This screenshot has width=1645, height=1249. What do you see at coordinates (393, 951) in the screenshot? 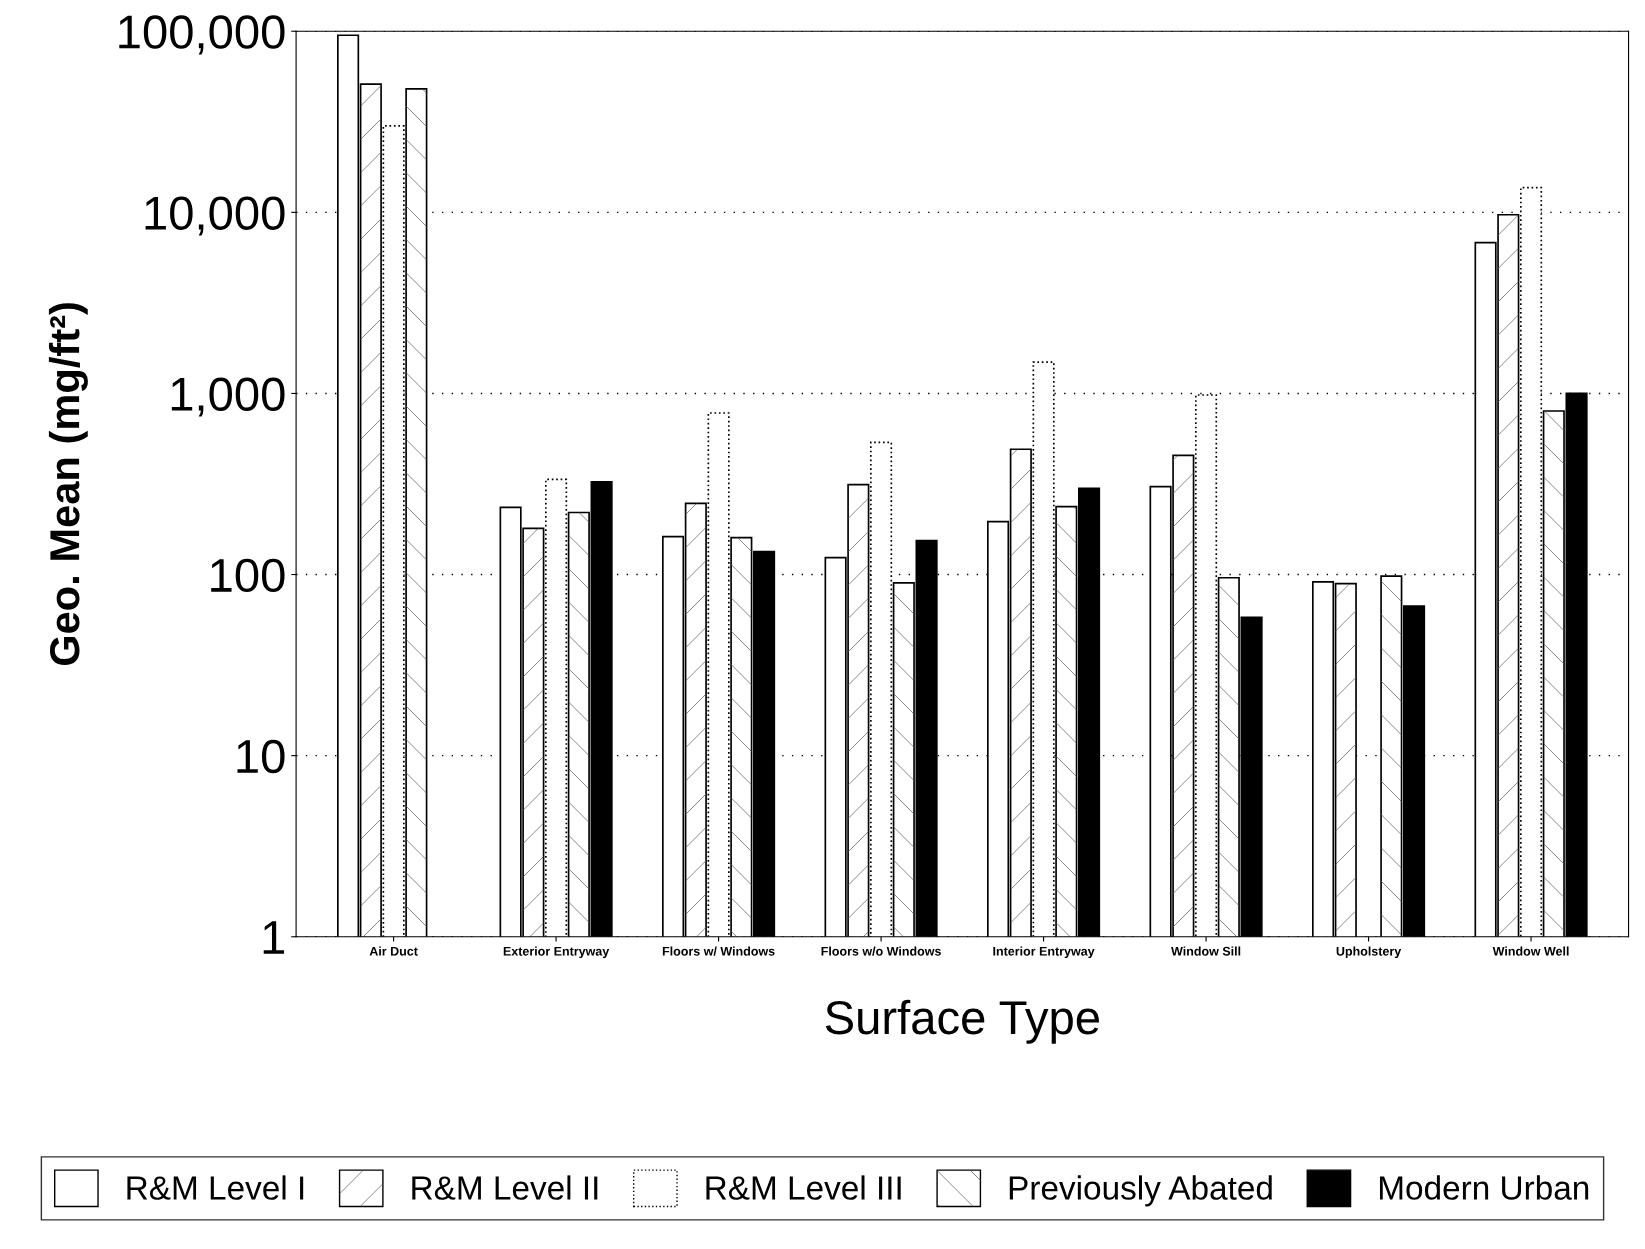
I see `x-tick-label: Air Duct` at bounding box center [393, 951].